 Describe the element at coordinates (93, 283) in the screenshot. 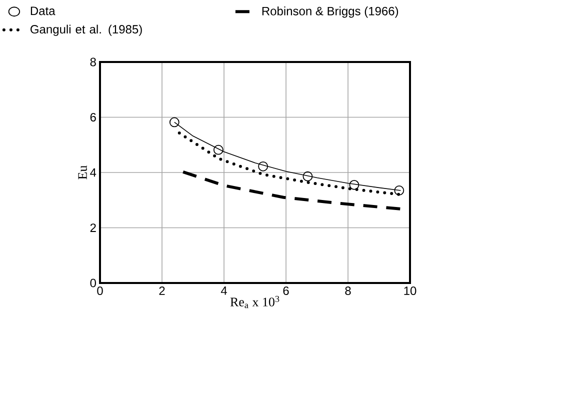

I see `y-tick-label: 0` at that location.